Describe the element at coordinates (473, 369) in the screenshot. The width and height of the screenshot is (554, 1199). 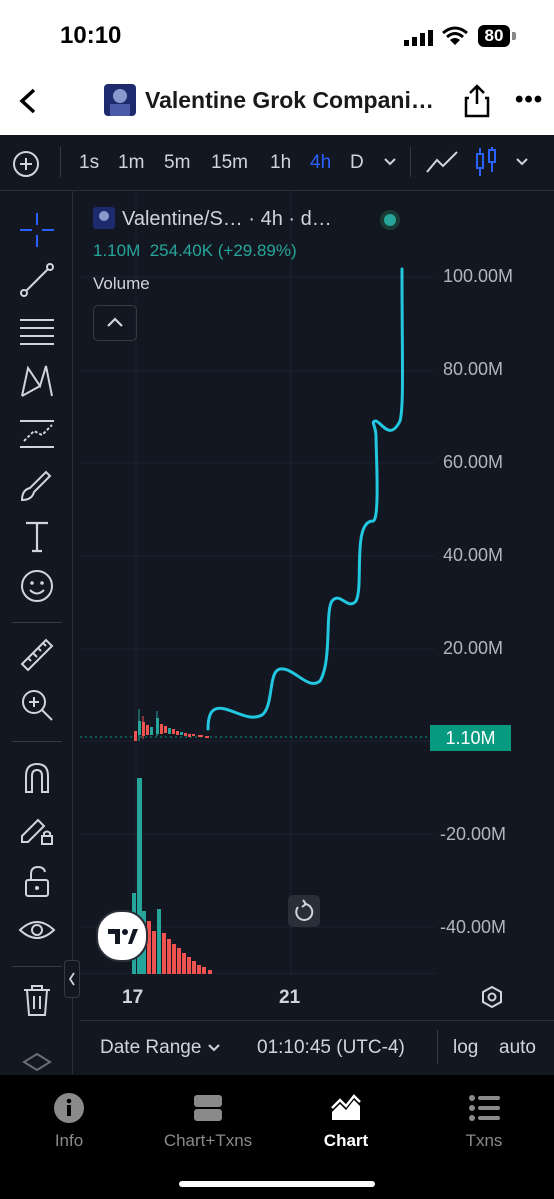
I see `price-axis-tick: 80.00M` at that location.